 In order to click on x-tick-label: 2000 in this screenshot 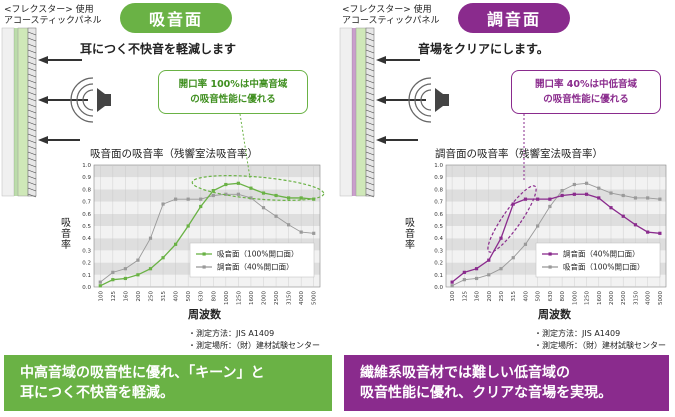, I will do `click(265, 298)`.